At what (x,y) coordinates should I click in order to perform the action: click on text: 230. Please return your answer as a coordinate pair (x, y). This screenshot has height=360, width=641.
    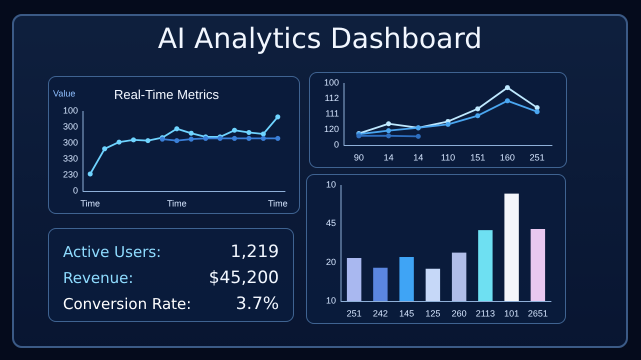
    Looking at the image, I should click on (70, 175).